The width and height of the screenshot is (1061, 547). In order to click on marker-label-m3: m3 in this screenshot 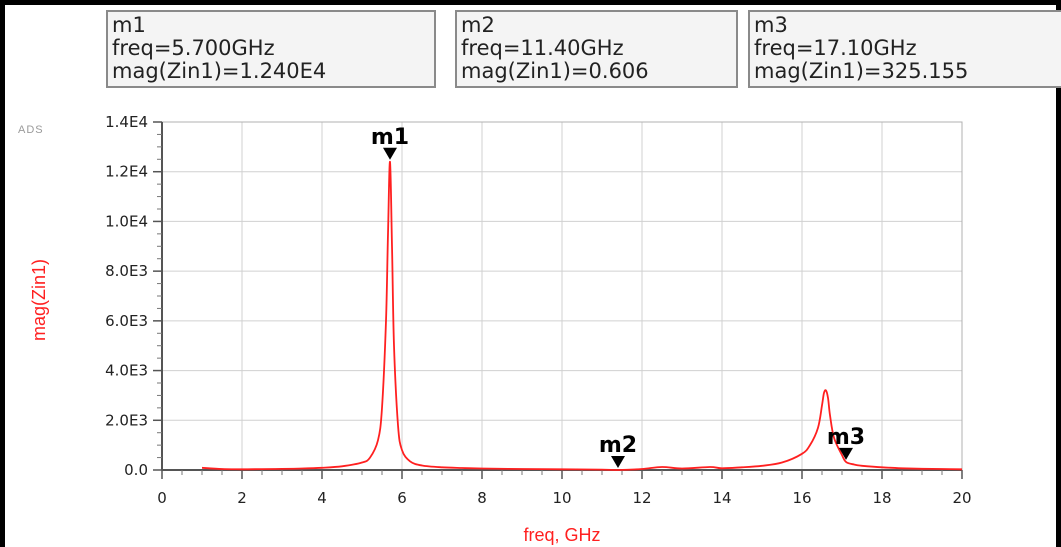, I will do `click(846, 437)`.